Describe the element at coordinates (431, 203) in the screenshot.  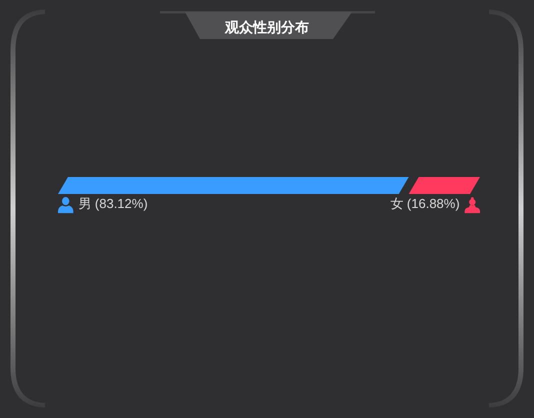
I see `data-label: (16.88%)` at that location.